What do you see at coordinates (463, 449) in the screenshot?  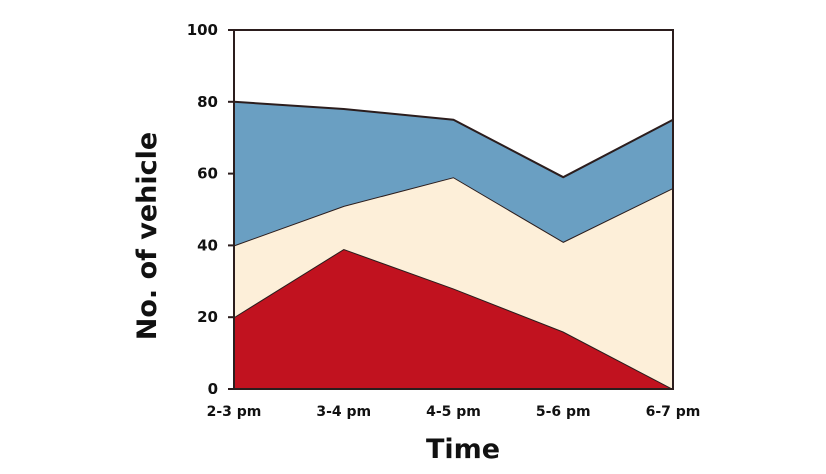 I see `x-axis-title: Time` at bounding box center [463, 449].